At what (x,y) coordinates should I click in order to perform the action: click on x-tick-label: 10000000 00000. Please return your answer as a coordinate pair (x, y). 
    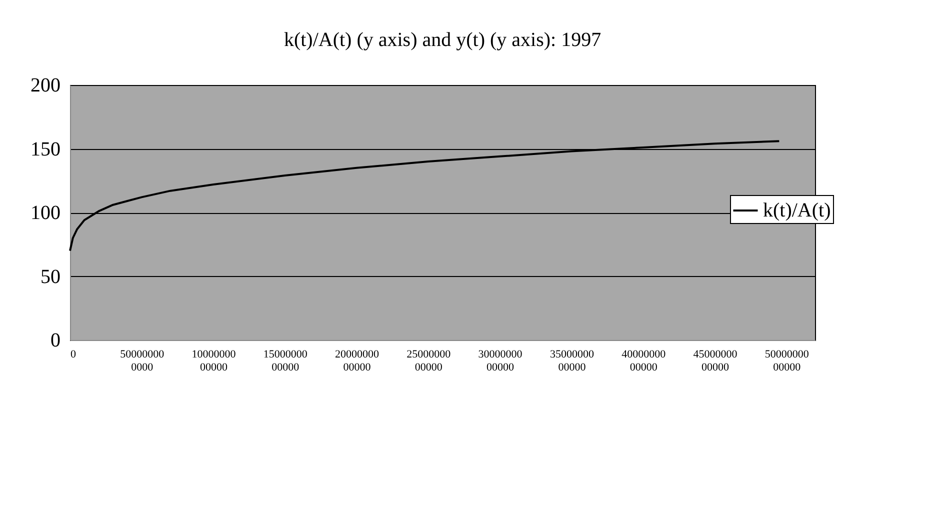
    Looking at the image, I should click on (214, 361).